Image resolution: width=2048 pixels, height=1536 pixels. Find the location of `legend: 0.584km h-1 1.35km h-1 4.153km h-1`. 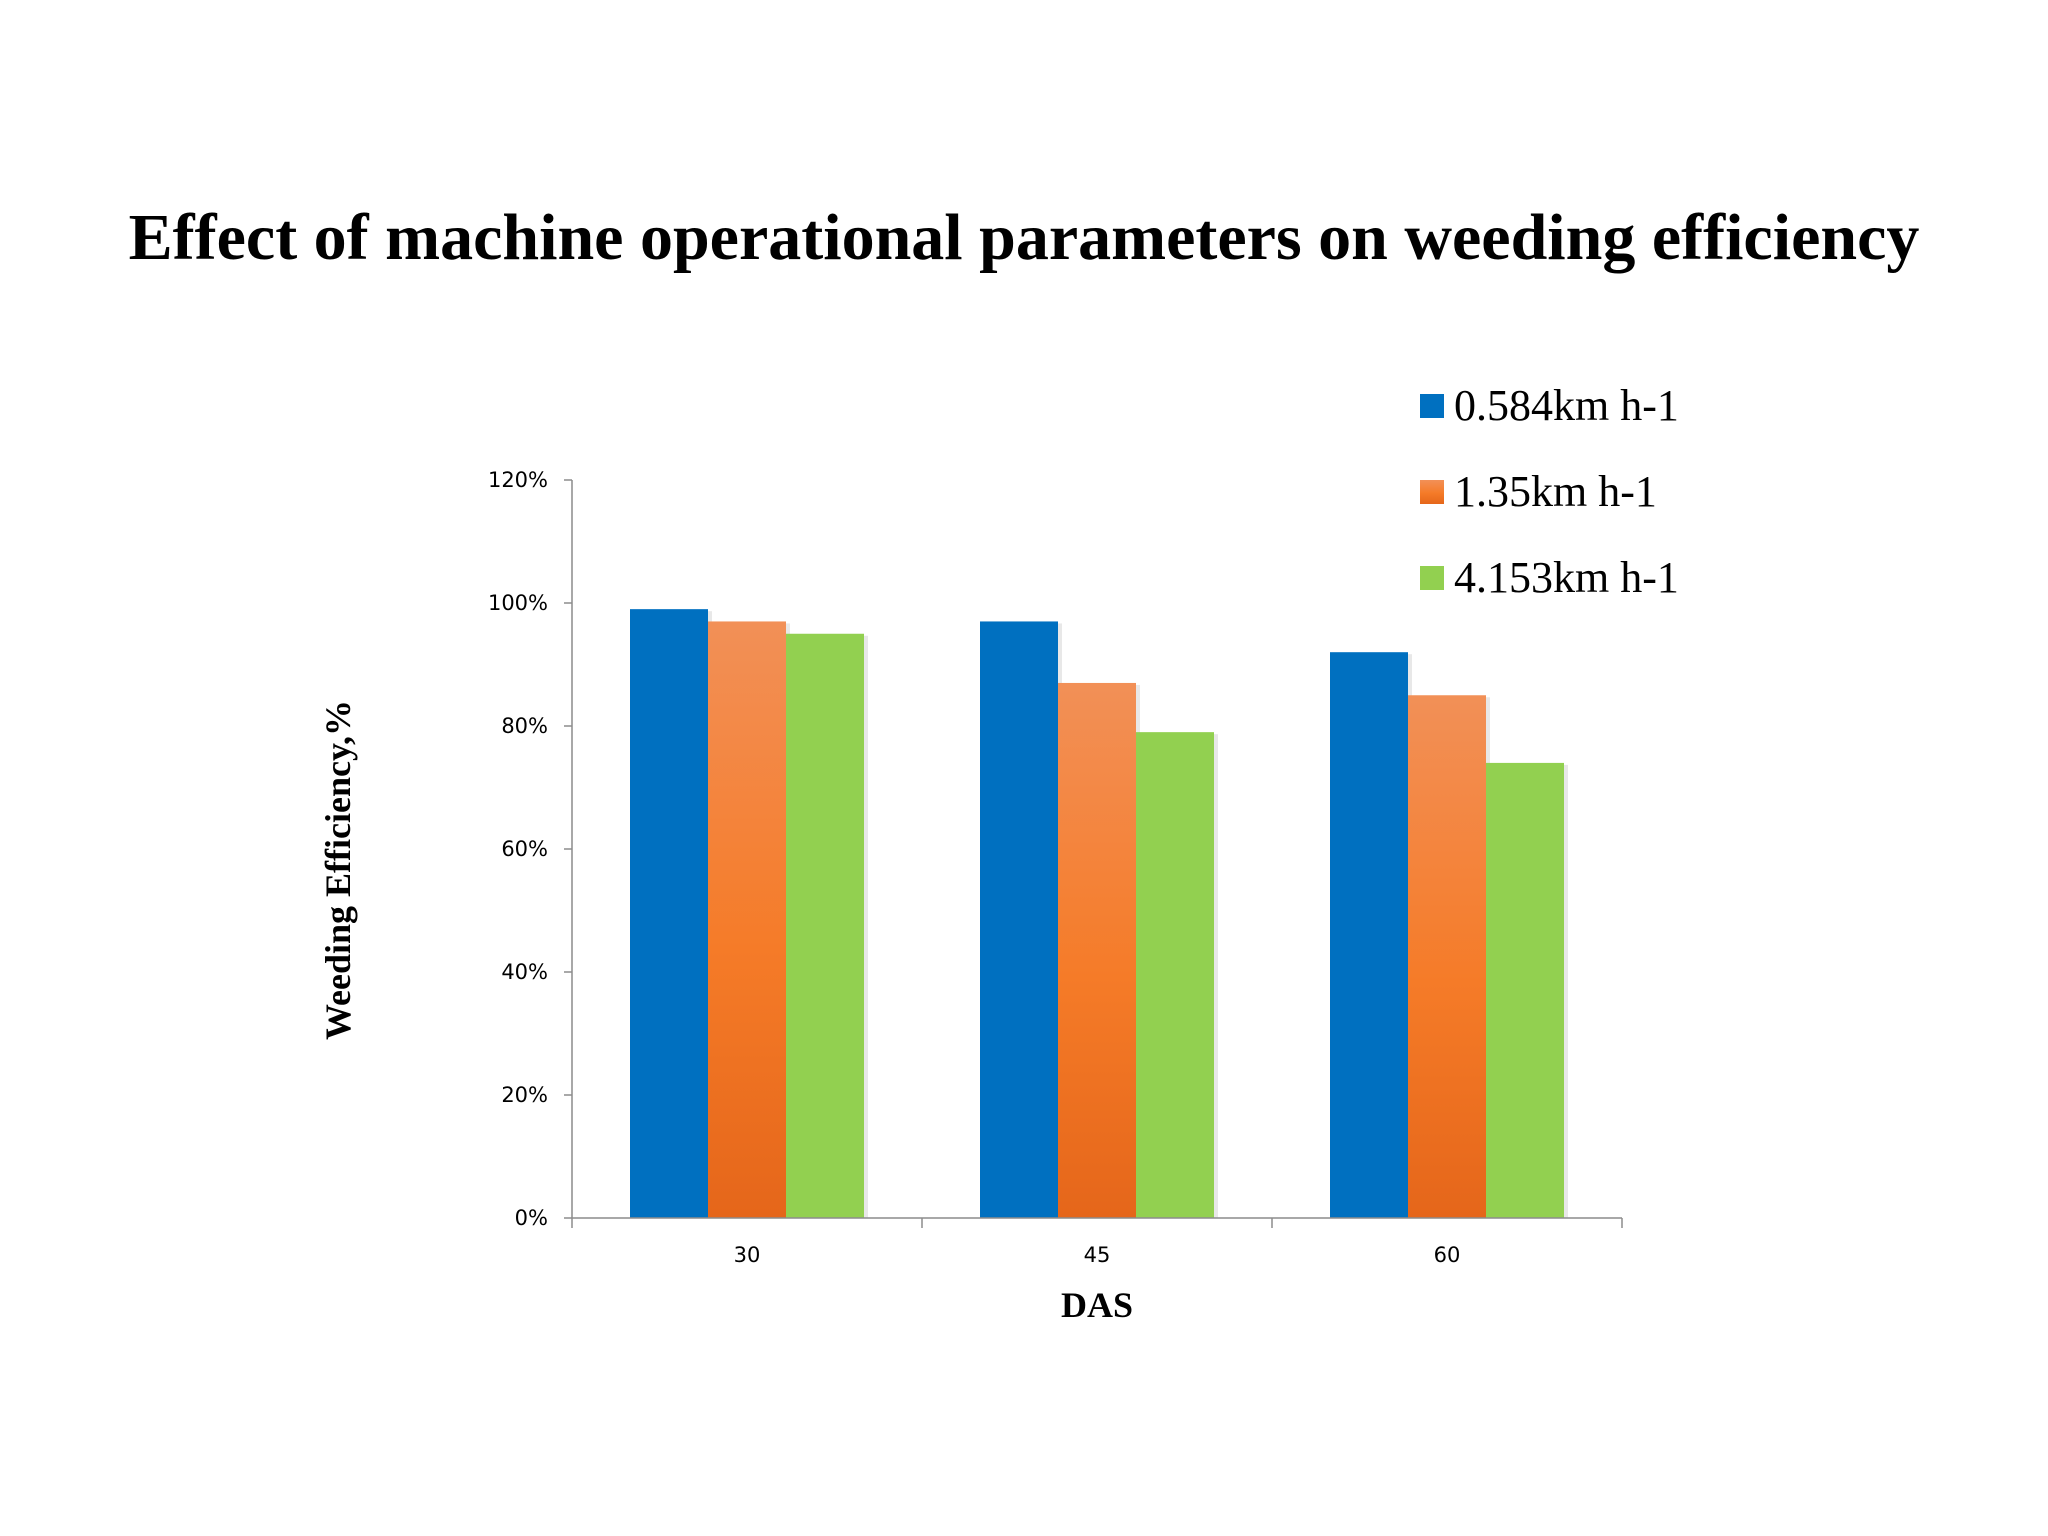

legend: 0.584km h-1 1.35km h-1 4.153km h-1 is located at coordinates (1549, 491).